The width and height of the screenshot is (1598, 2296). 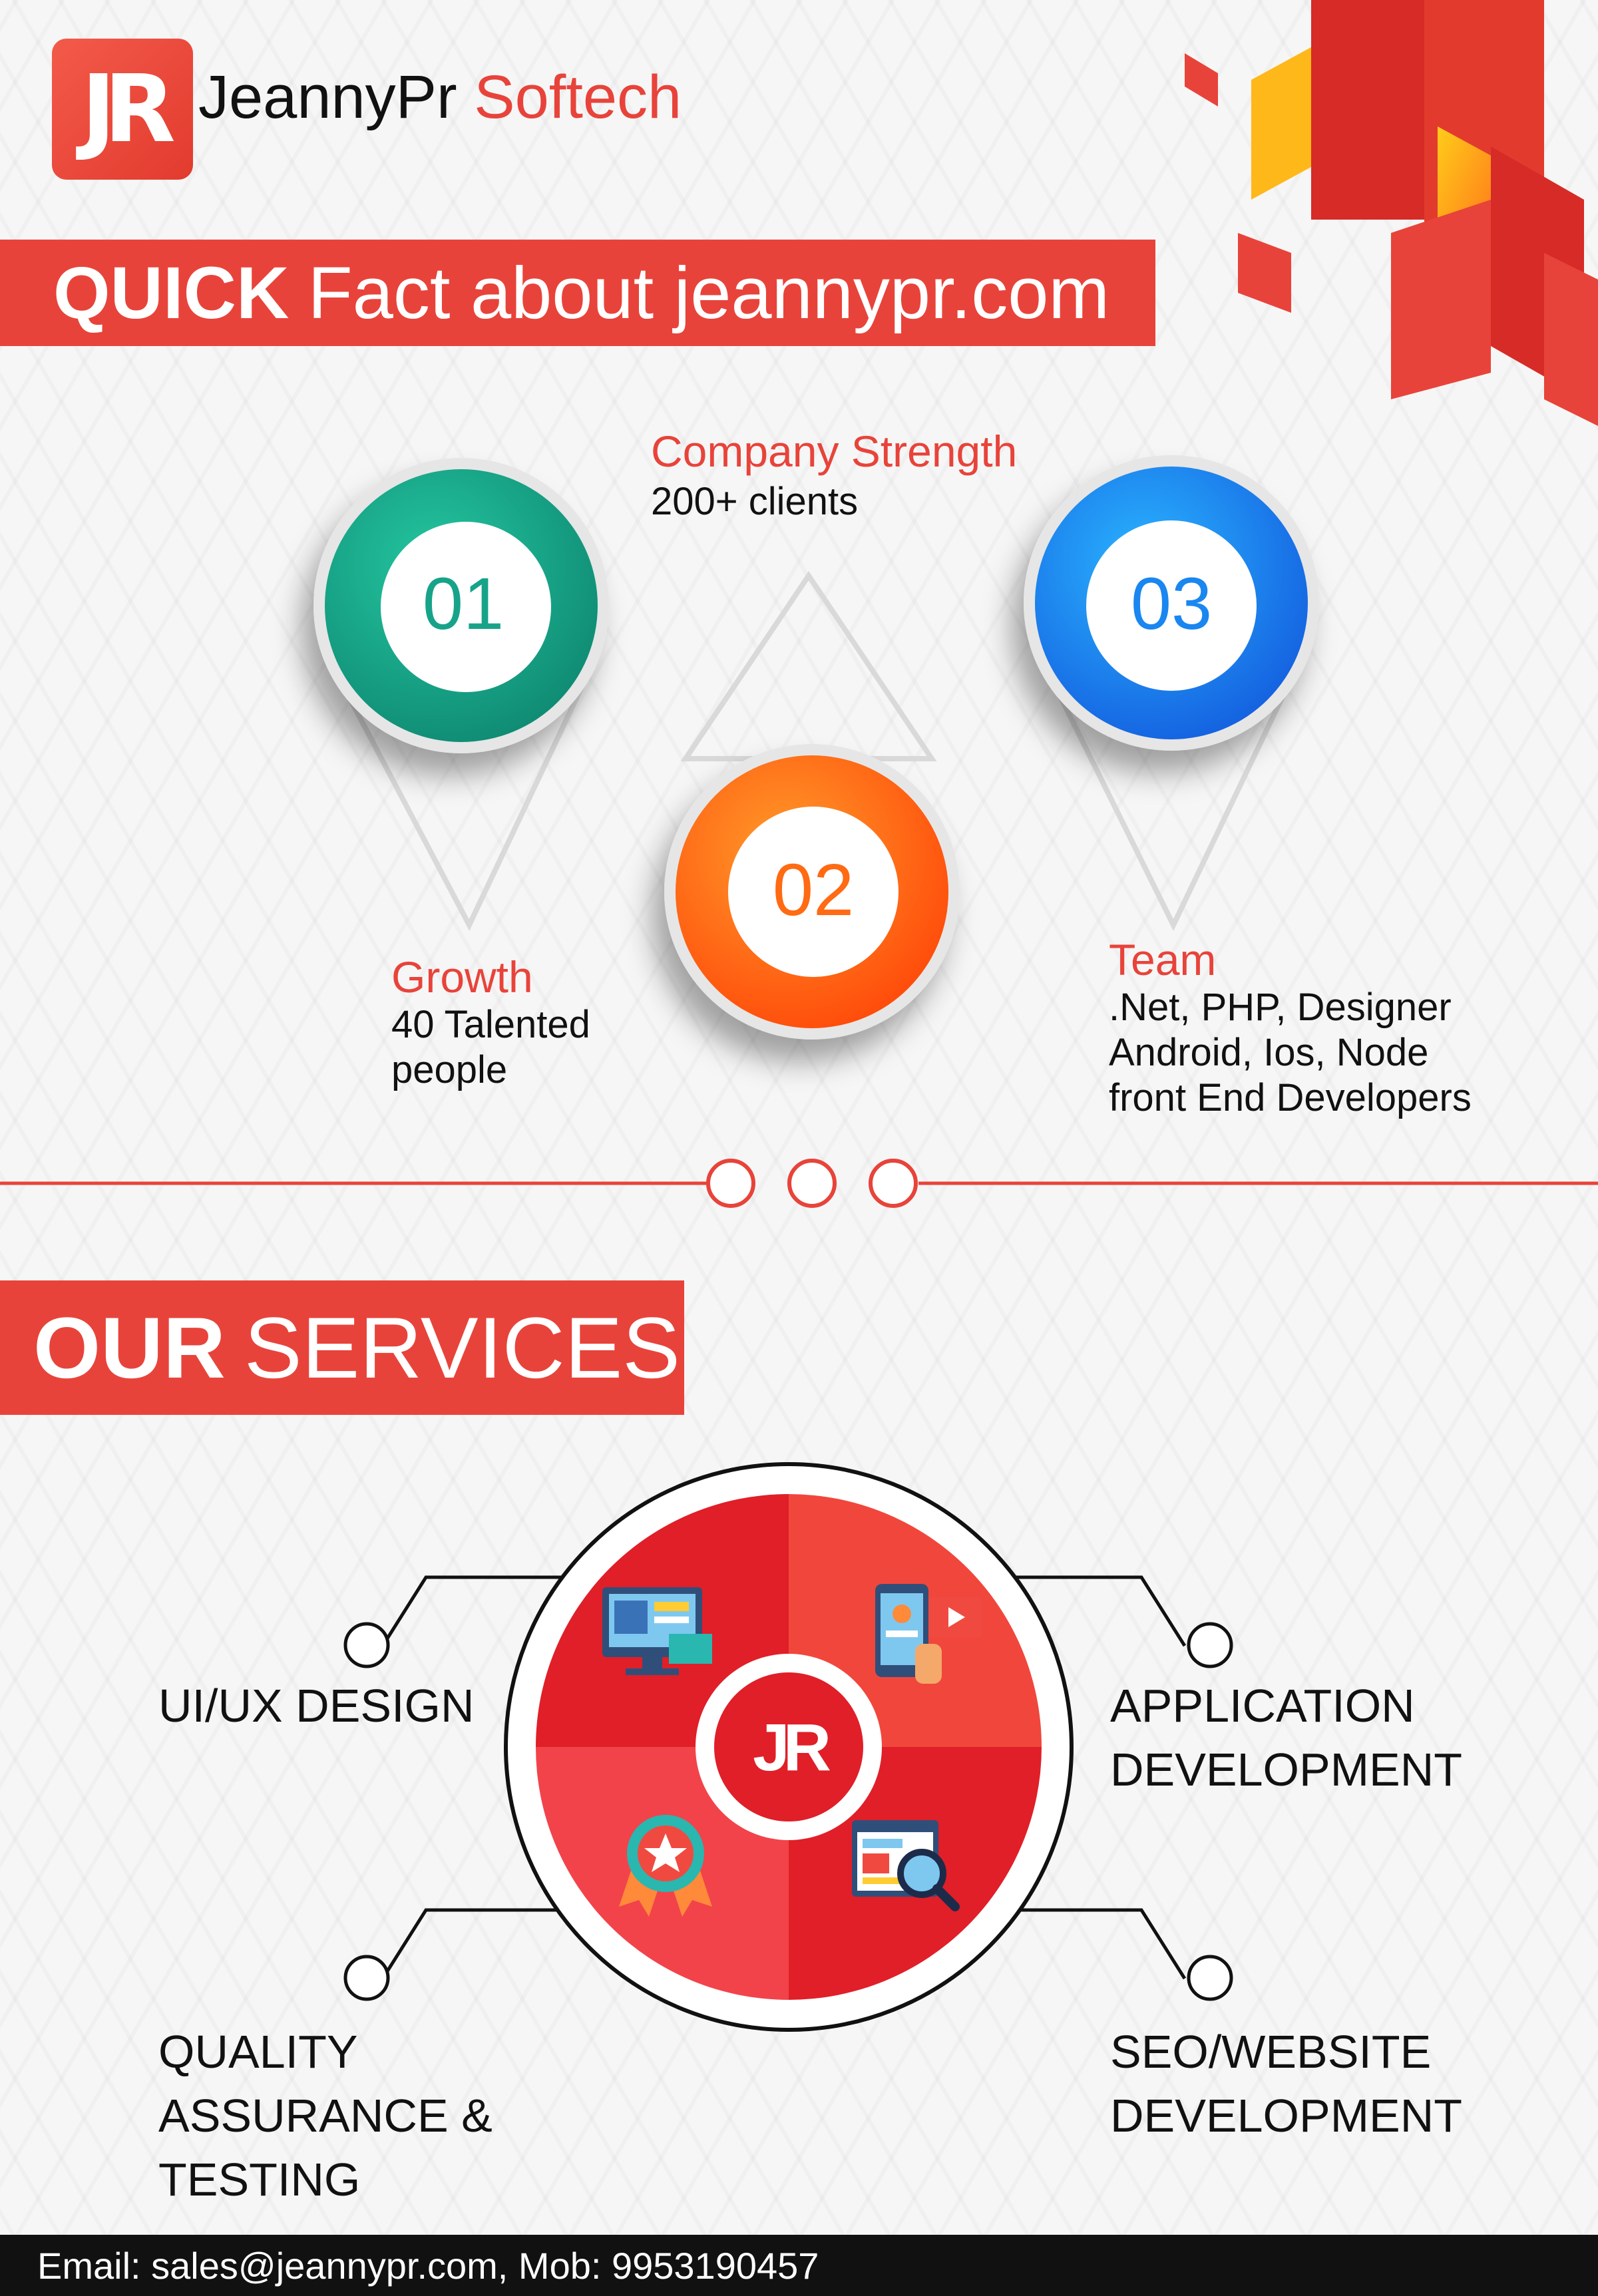 I want to click on center-logo-mark: JR, so click(x=792, y=1747).